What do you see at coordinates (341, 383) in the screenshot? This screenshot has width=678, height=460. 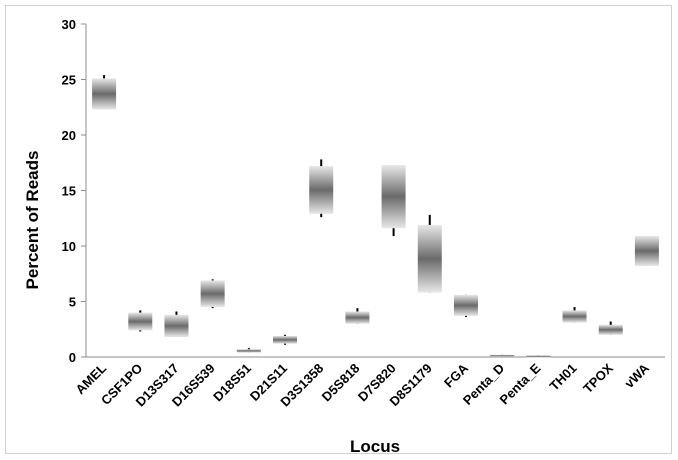 I see `x-tick-label: D5S818` at bounding box center [341, 383].